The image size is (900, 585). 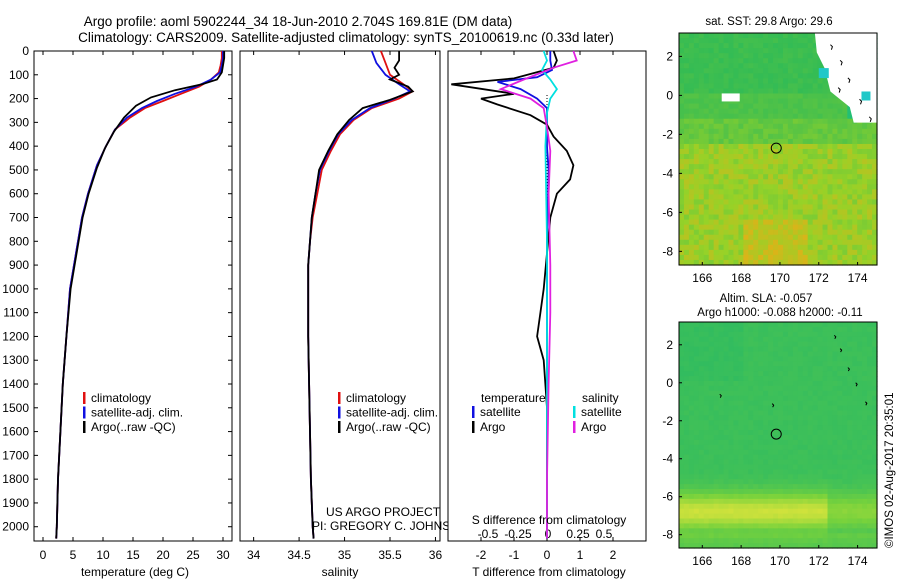 What do you see at coordinates (513, 398) in the screenshot?
I see `legend-header: temperature` at bounding box center [513, 398].